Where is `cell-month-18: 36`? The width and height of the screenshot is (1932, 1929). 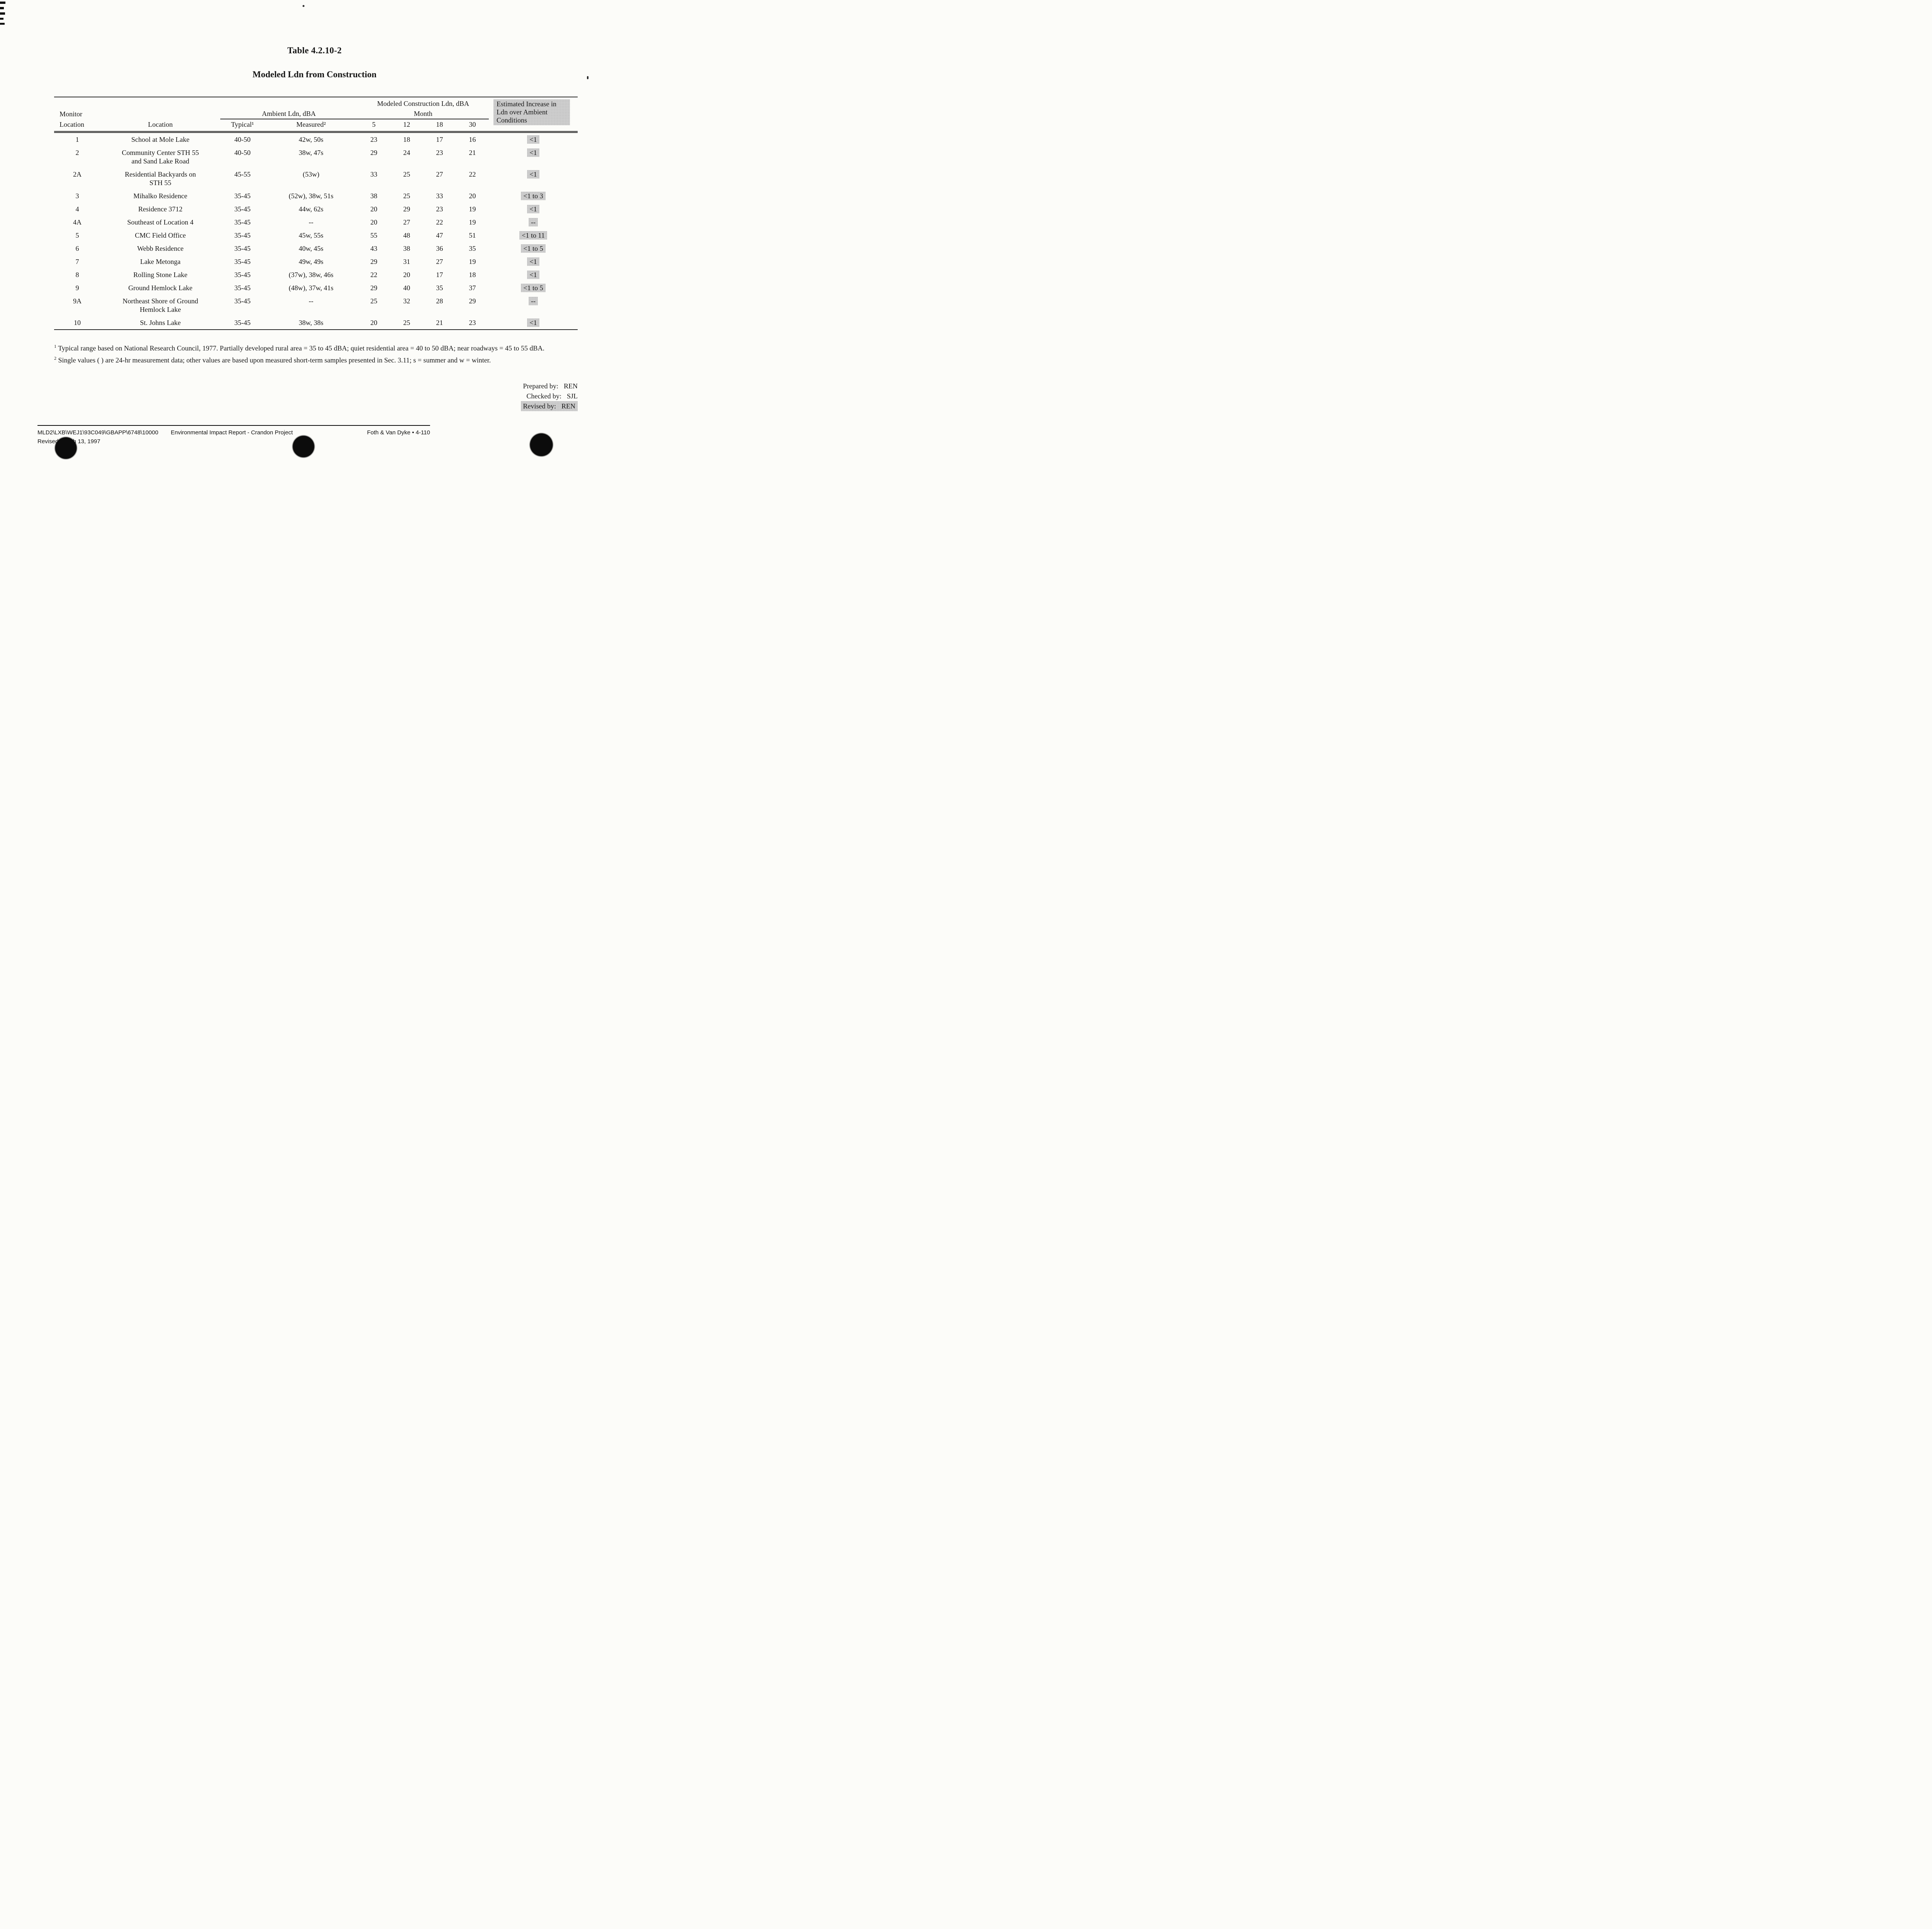
cell-month-18: 36 is located at coordinates (439, 248).